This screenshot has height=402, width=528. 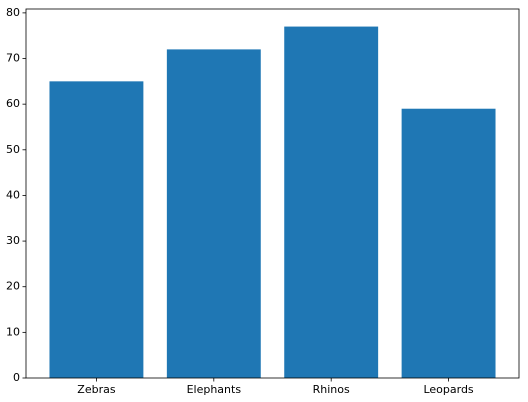 What do you see at coordinates (96, 389) in the screenshot?
I see `x-tick-label: Zebras` at bounding box center [96, 389].